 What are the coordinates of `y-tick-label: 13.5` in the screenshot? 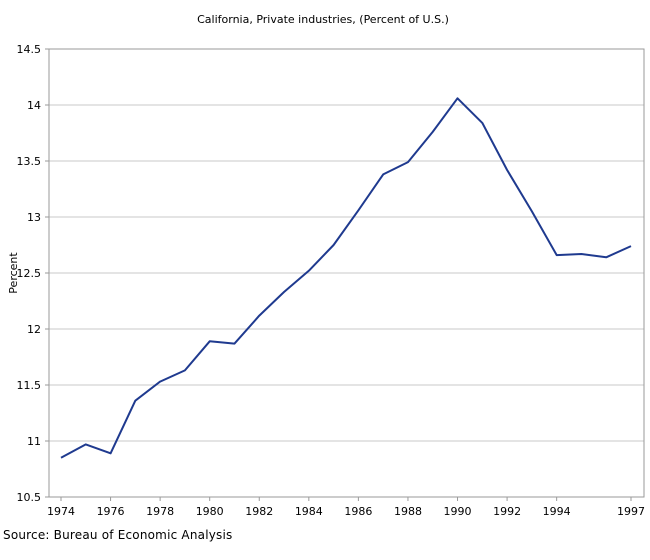 It's located at (29, 161).